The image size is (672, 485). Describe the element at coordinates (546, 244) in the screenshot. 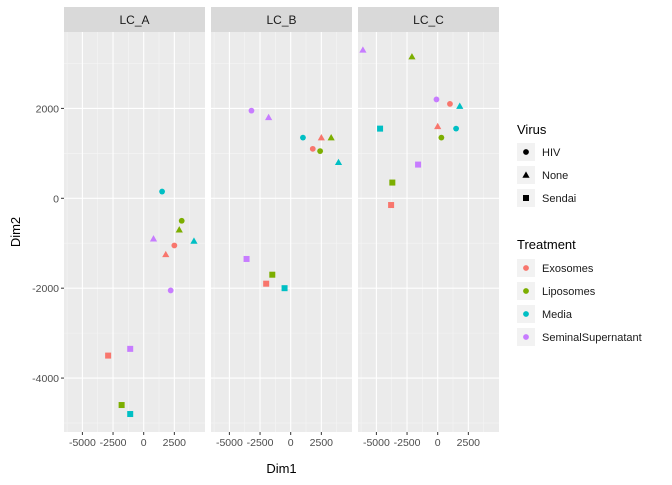

I see `legend-treatment-title: Treatment` at that location.